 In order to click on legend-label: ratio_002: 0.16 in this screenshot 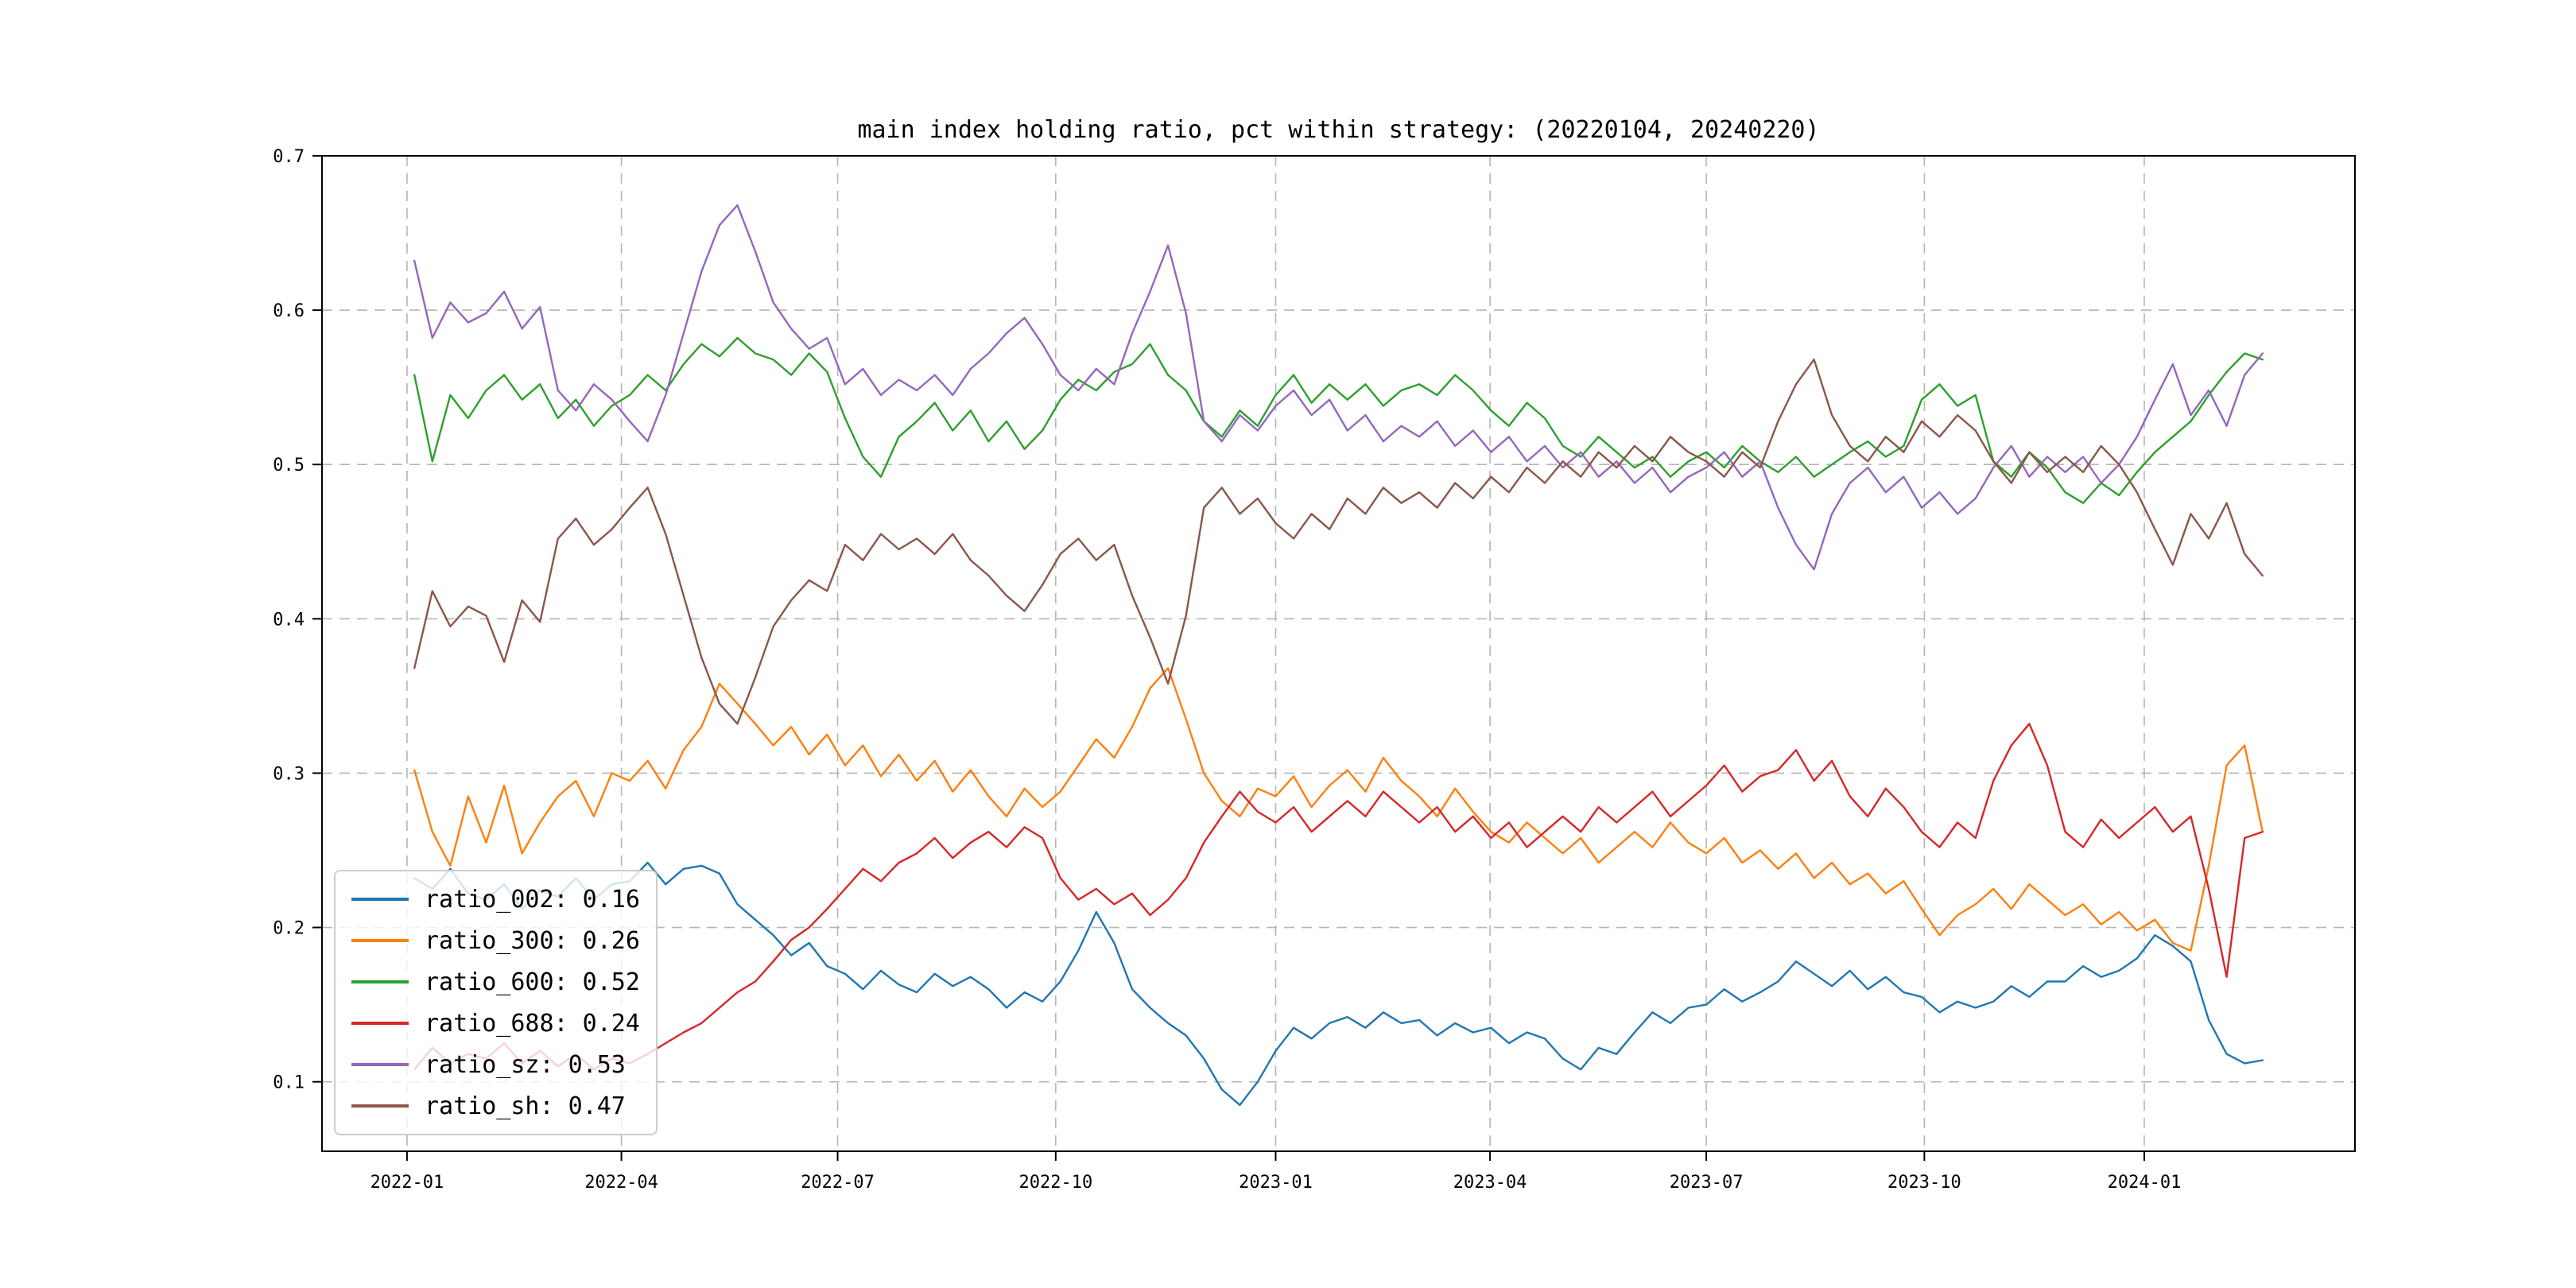, I will do `click(532, 900)`.